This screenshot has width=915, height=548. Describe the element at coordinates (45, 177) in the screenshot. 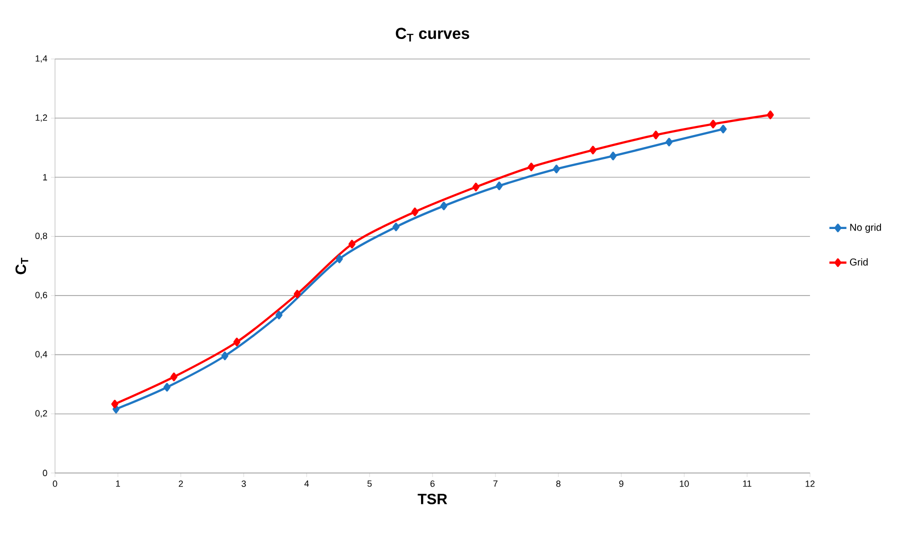

I see `y-tick-label: 1` at that location.